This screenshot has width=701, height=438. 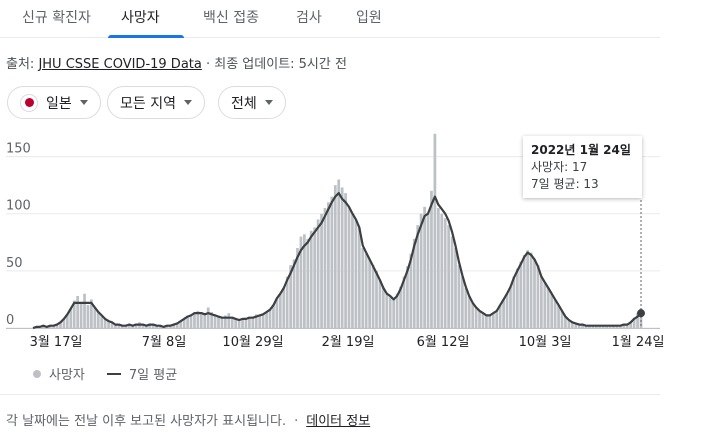 What do you see at coordinates (156, 102) in the screenshot?
I see `region-filter: 모든 지역` at bounding box center [156, 102].